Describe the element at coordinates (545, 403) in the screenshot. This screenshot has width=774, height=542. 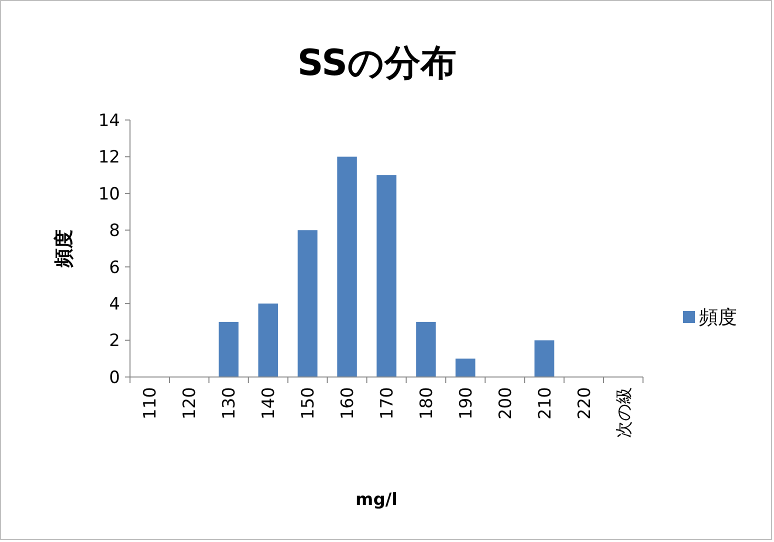
I see `x-tick-label: 210` at that location.